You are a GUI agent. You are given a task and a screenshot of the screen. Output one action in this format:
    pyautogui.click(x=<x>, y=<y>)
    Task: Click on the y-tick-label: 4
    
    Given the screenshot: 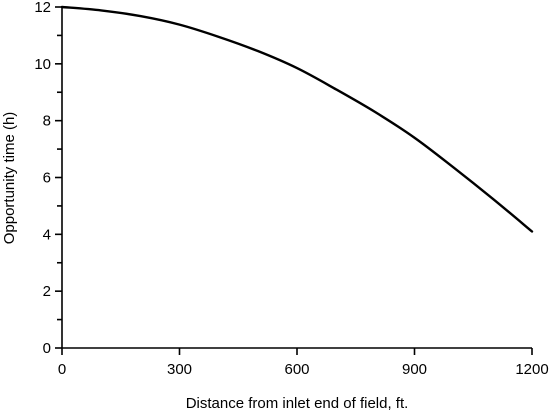 What is the action you would take?
    pyautogui.click(x=47, y=234)
    